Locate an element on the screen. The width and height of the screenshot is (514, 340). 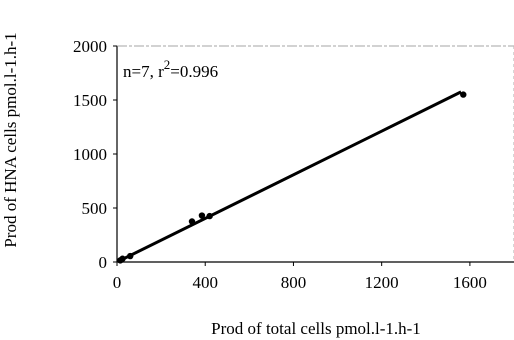
x-tick-label: 400 is located at coordinates (205, 282).